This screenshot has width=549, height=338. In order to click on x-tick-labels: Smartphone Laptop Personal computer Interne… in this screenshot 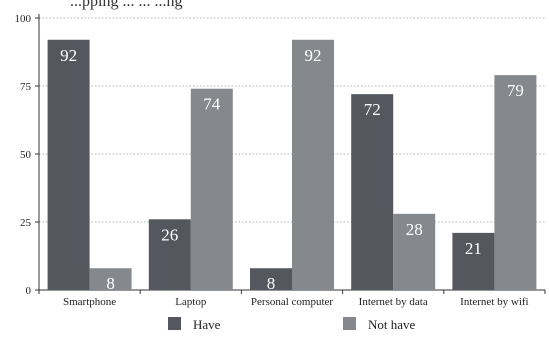, I will do `click(296, 302)`.